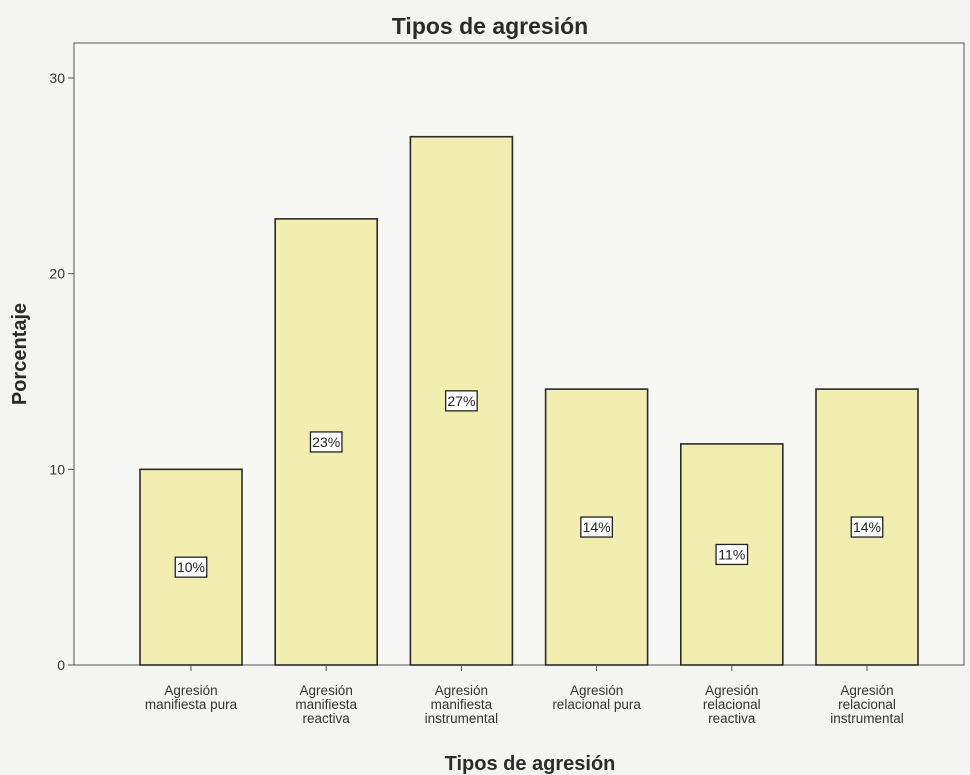 The height and width of the screenshot is (775, 970). Describe the element at coordinates (57, 274) in the screenshot. I see `y-tick-label: 20` at that location.